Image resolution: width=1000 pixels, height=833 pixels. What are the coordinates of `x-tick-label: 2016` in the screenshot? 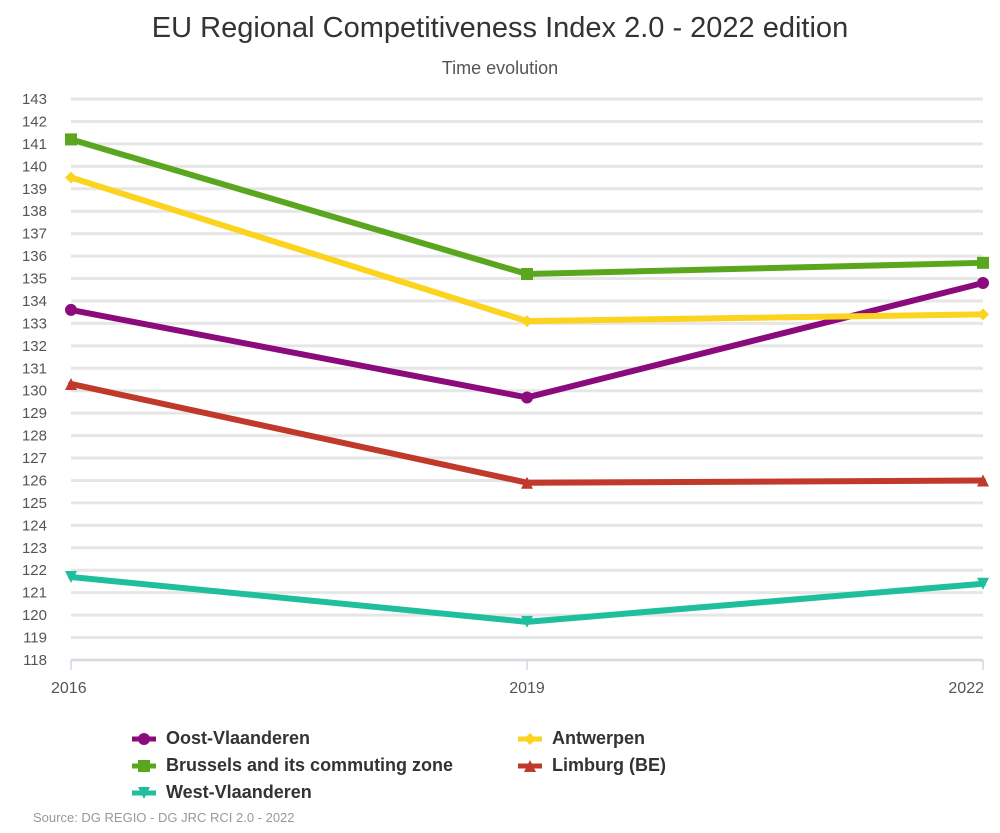 It's located at (69, 688).